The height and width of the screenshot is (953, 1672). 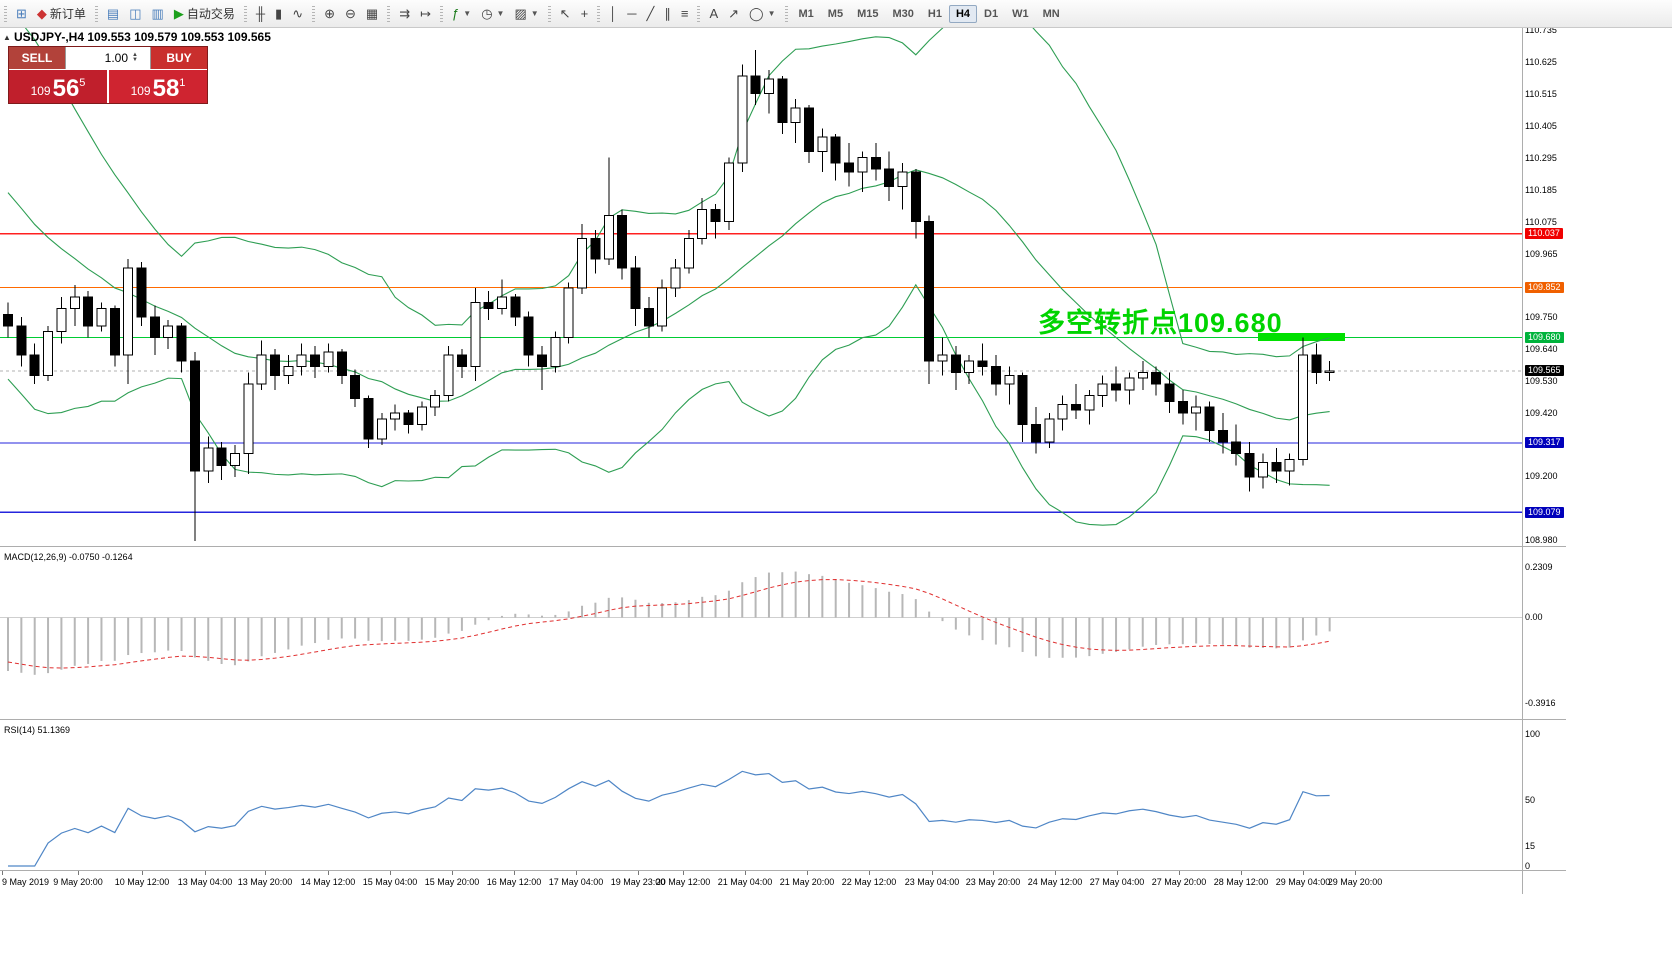 I want to click on trendline-icon: ╱, so click(x=651, y=13).